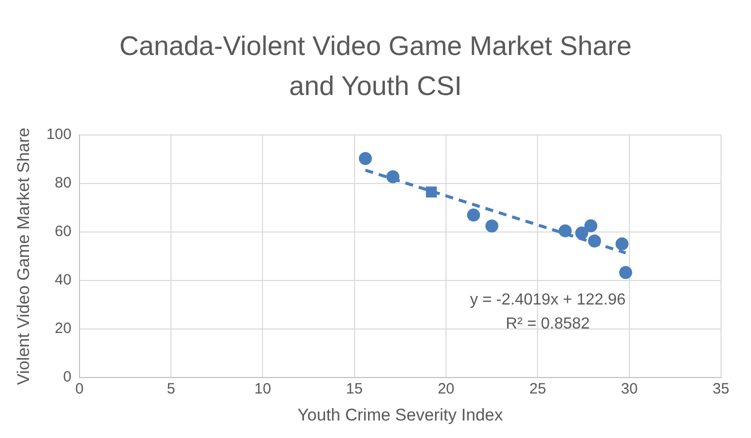  I want to click on x-axis-title: Youth Crime Severity Index, so click(401, 414).